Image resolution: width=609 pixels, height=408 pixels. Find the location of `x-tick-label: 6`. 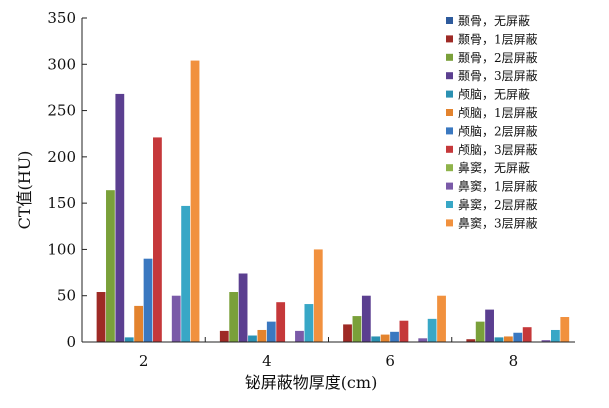

x-tick-label: 6 is located at coordinates (390, 361).